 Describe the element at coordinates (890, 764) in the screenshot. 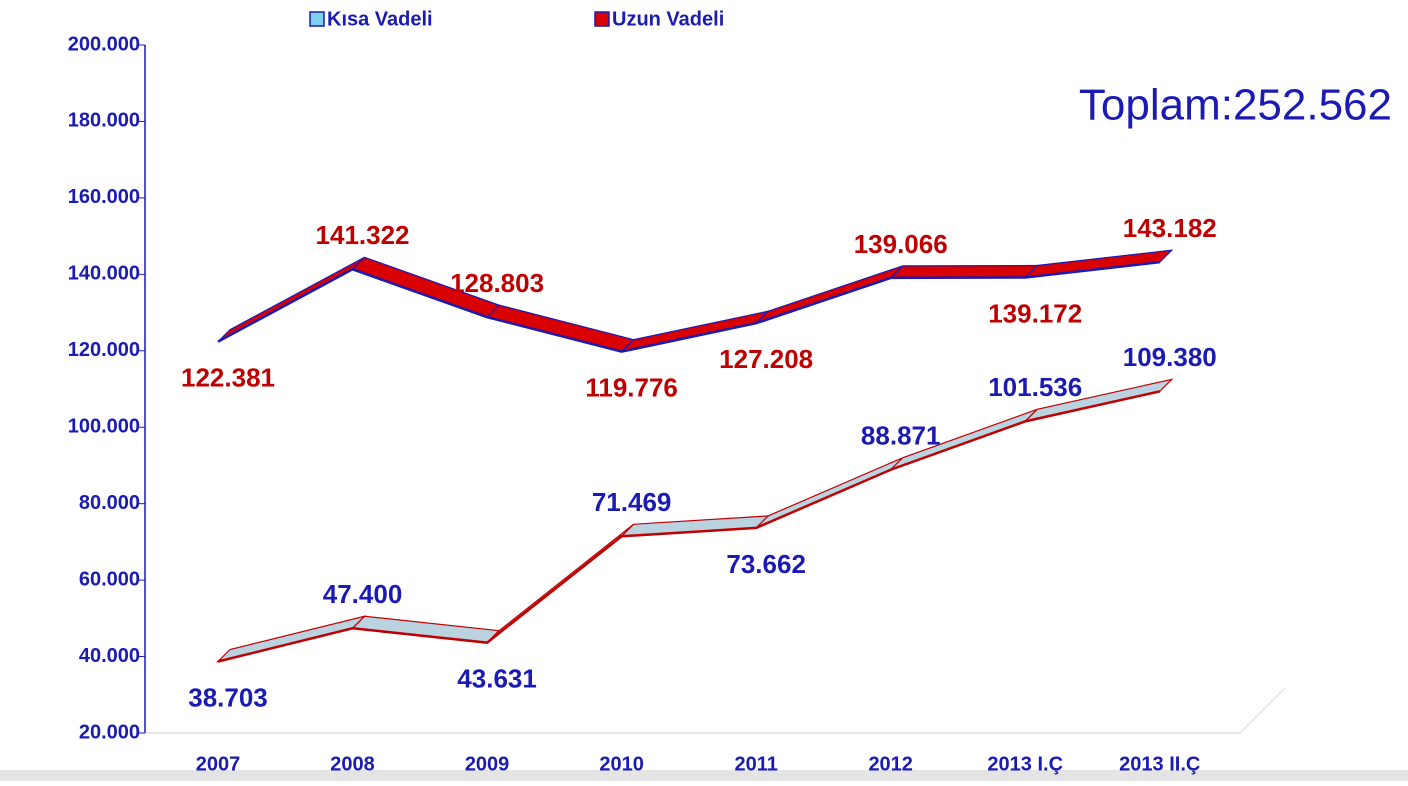

I see `x-tick-label: 2012` at that location.